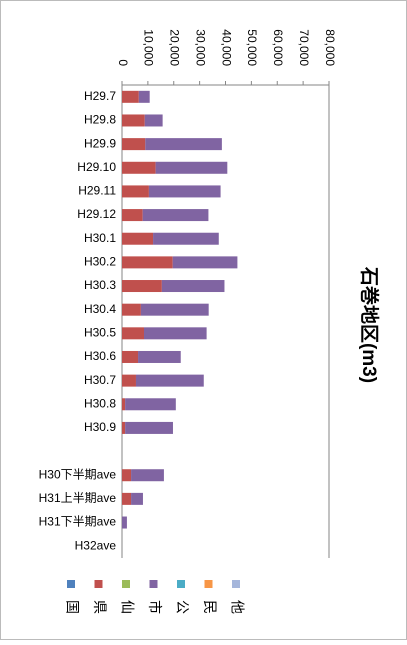 This screenshot has height=645, width=407. Describe the element at coordinates (369, 324) in the screenshot. I see `chart-title: 石巻地区(m3)` at that location.